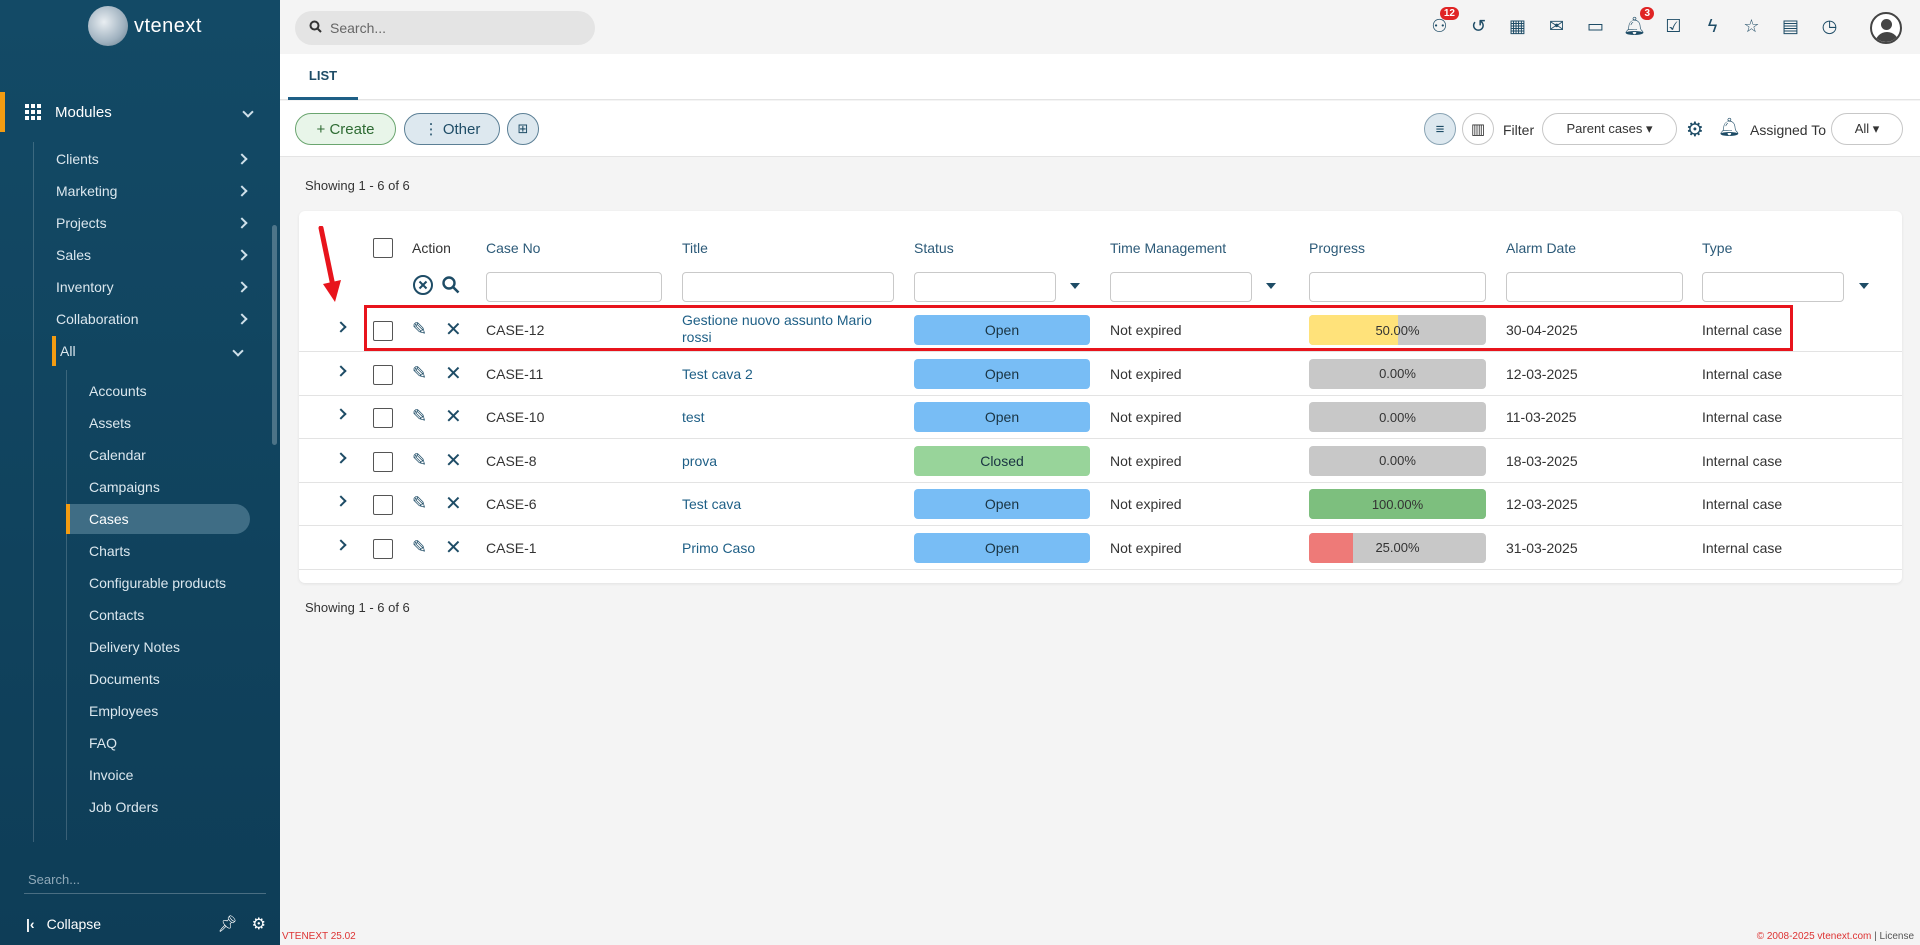  Describe the element at coordinates (1541, 248) in the screenshot. I see `header-alarm-date: Alarm Date` at that location.